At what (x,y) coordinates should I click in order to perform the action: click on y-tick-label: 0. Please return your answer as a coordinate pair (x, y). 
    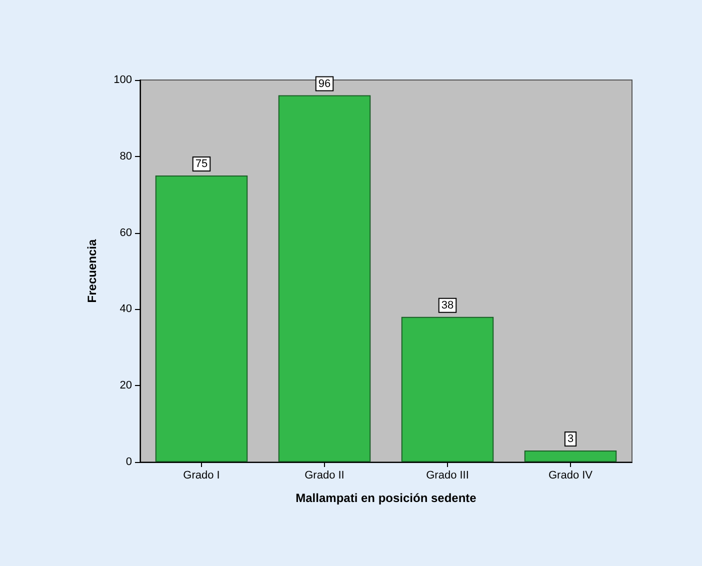
    Looking at the image, I should click on (129, 462).